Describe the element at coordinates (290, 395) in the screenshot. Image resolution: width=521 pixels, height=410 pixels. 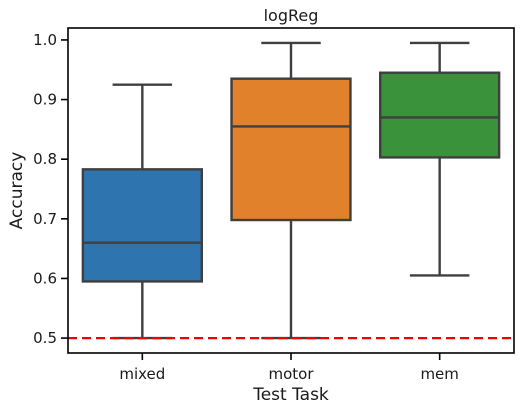
I see `x-axis-label: Test Task` at that location.